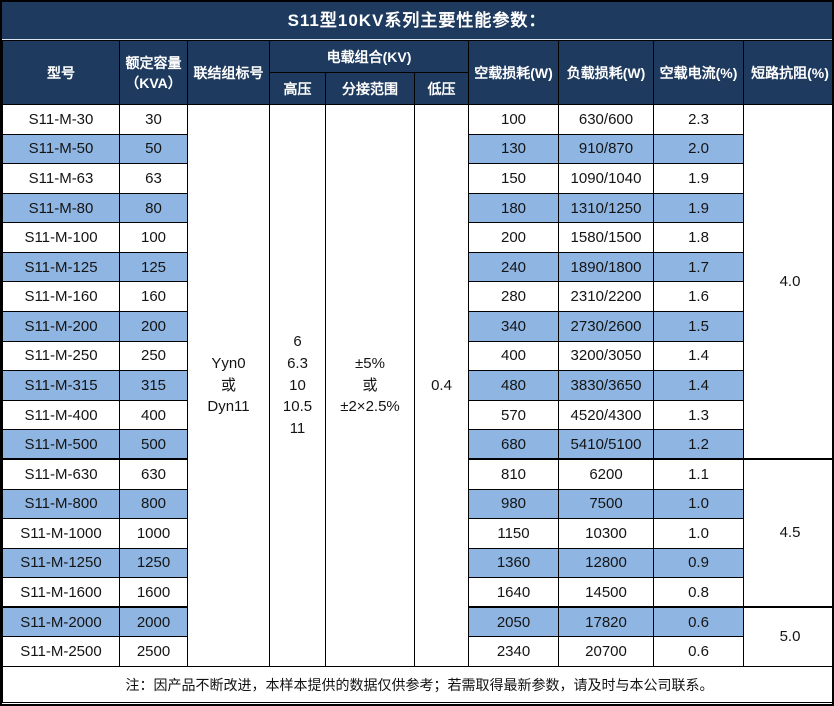  I want to click on col-header-tap-range: 分接范围, so click(370, 88).